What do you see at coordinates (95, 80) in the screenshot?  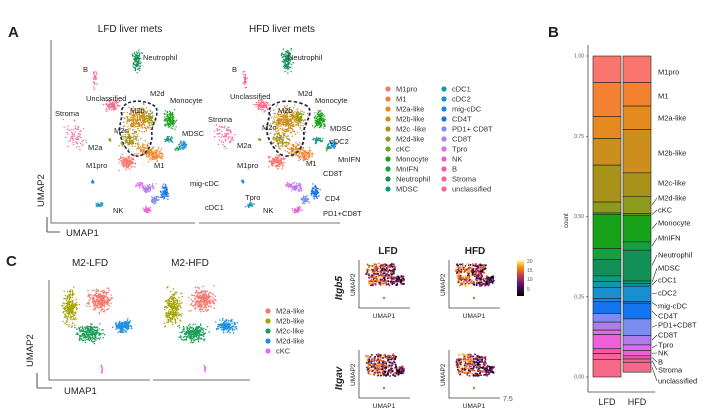 I see `B-cluster` at bounding box center [95, 80].